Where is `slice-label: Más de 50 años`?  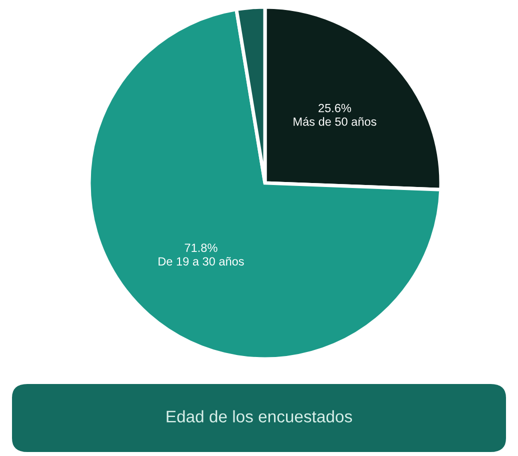
slice-label: Más de 50 años is located at coordinates (335, 121).